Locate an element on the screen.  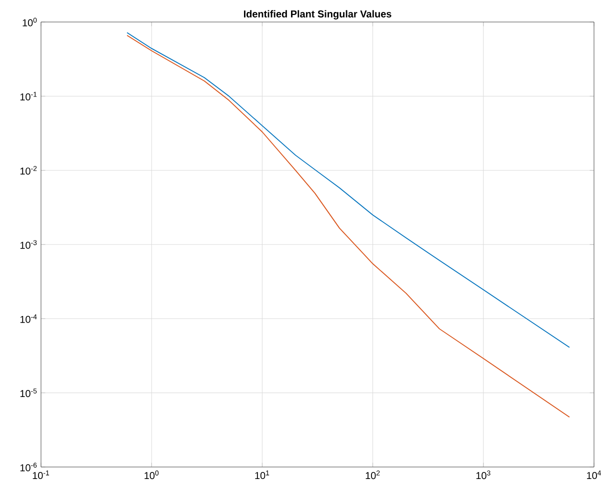
y-tick-label: 10$^{-2}$ is located at coordinates (28, 170).